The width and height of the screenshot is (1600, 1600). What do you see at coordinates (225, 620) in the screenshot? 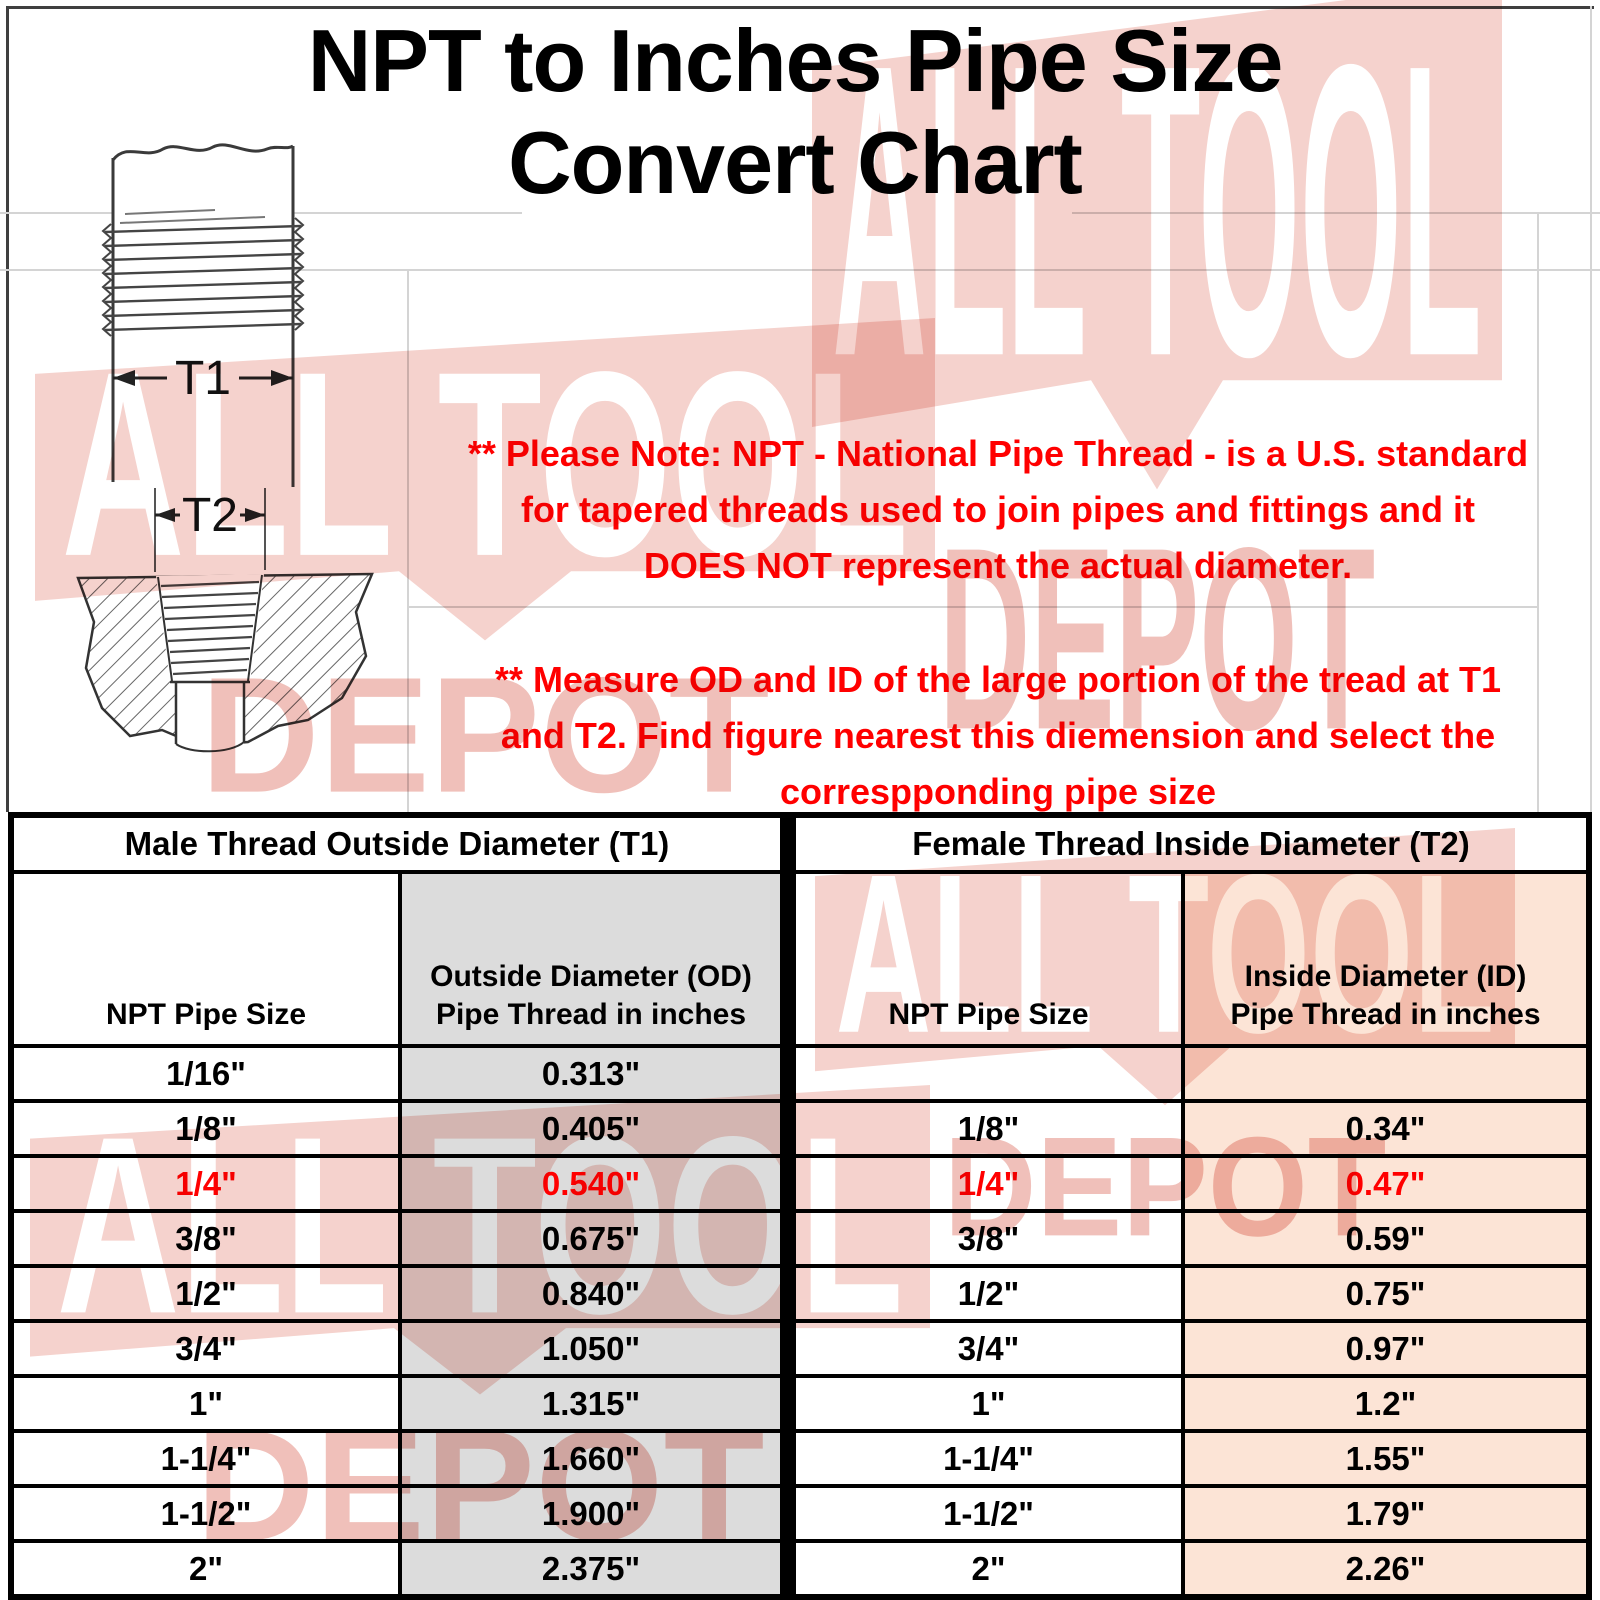
I see `female-thread-diagram: T2` at bounding box center [225, 620].